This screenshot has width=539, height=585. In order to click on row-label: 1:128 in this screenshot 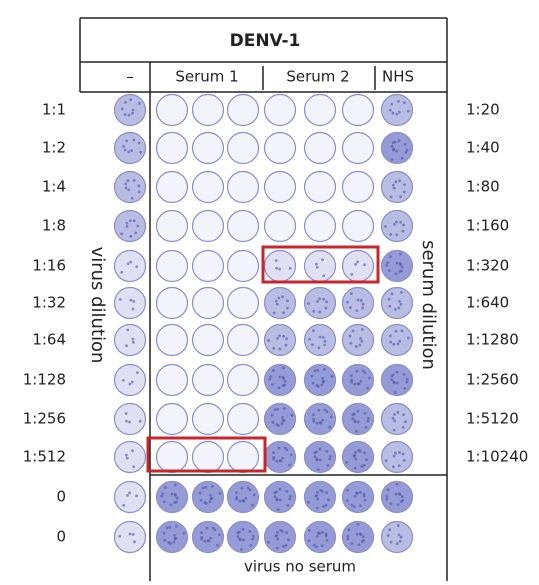, I will do `click(44, 380)`.